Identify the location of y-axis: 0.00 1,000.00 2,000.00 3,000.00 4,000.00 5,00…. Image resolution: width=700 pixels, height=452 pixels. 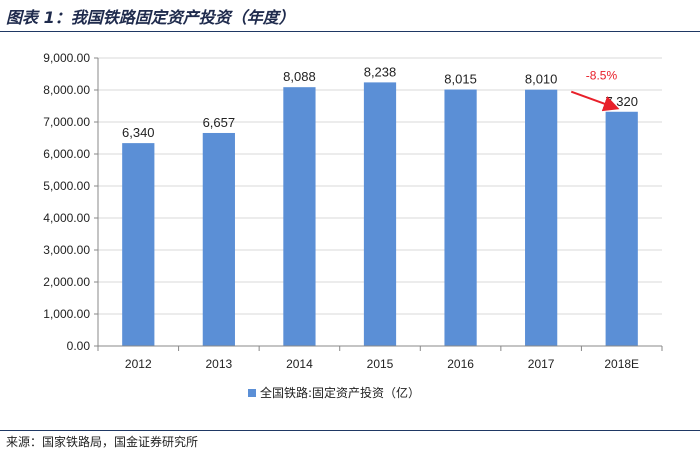
(71, 202).